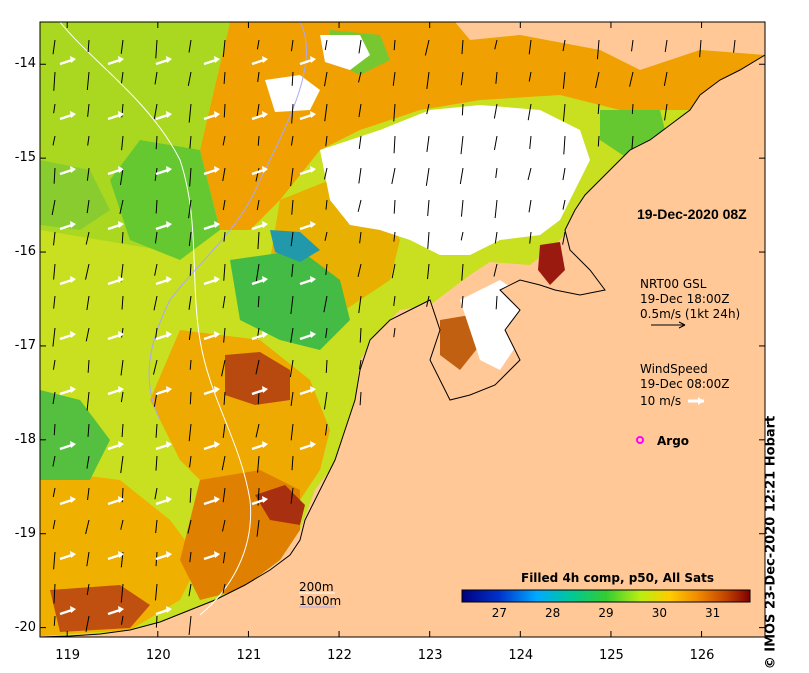 The image size is (809, 673). Describe the element at coordinates (249, 655) in the screenshot. I see `lon-tick-label: 121` at that location.